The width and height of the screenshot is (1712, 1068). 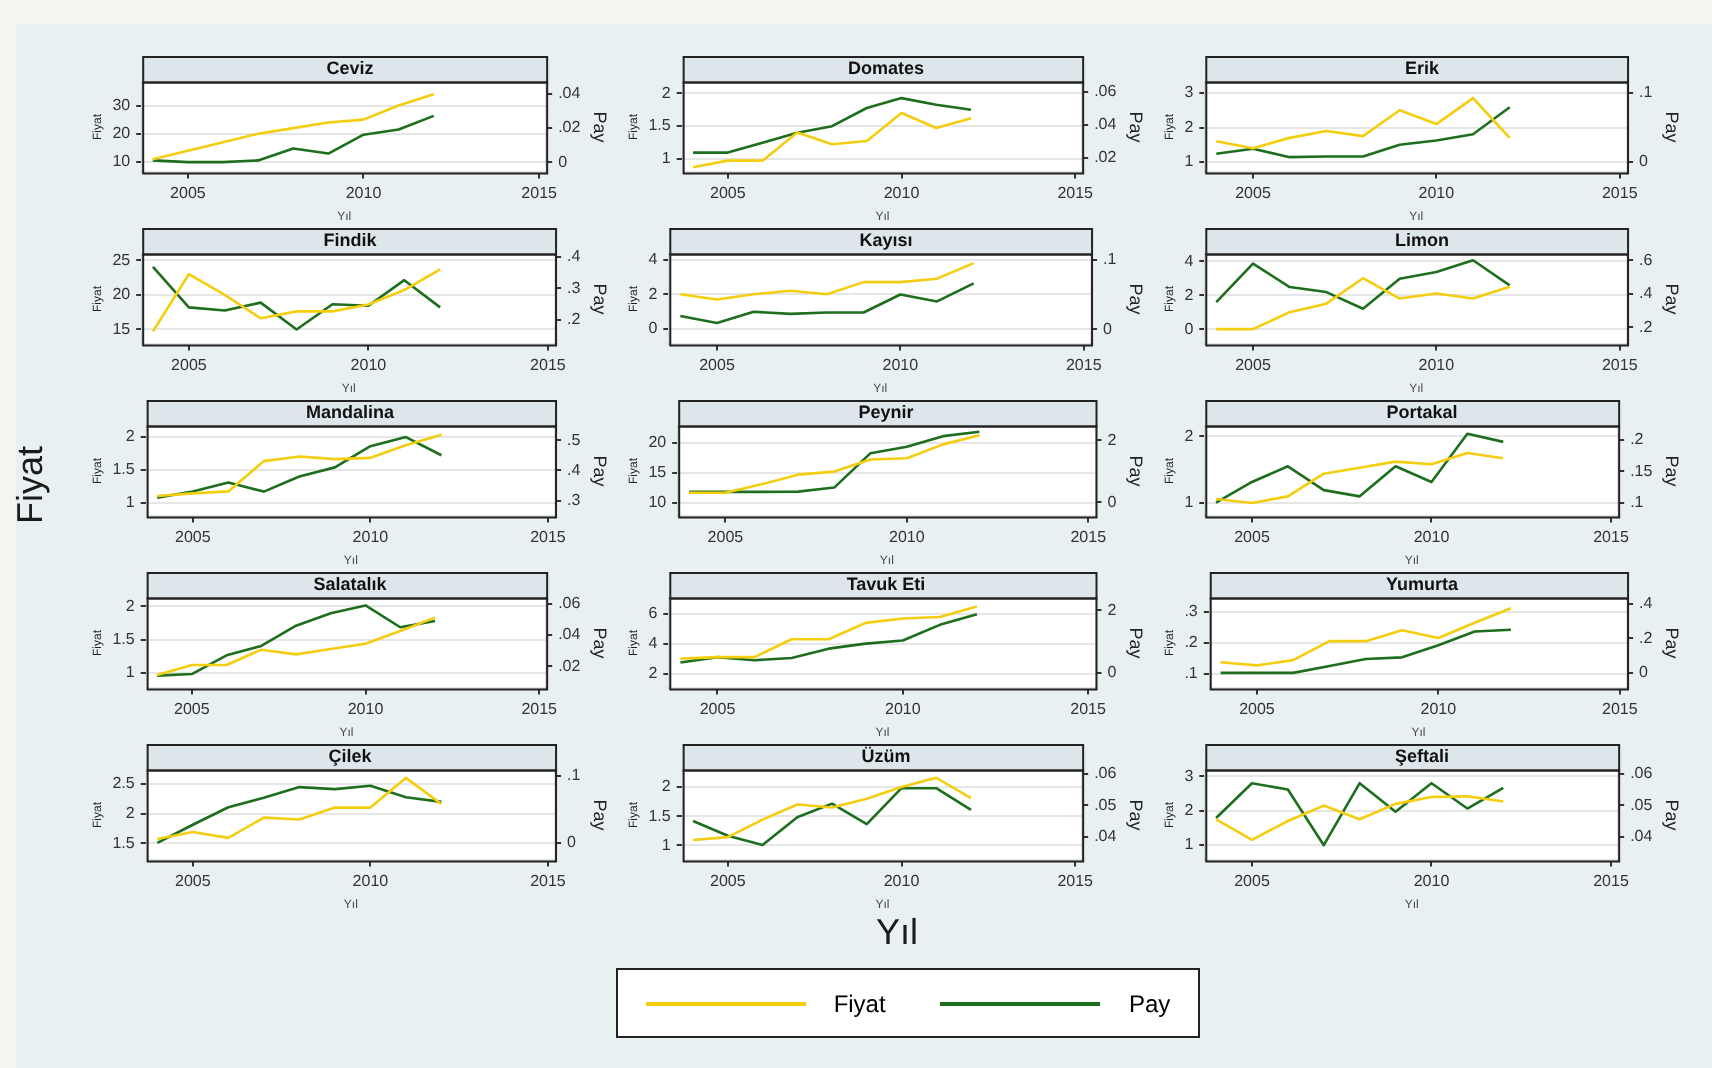 What do you see at coordinates (1112, 439) in the screenshot?
I see `y2-tick-label: 2` at bounding box center [1112, 439].